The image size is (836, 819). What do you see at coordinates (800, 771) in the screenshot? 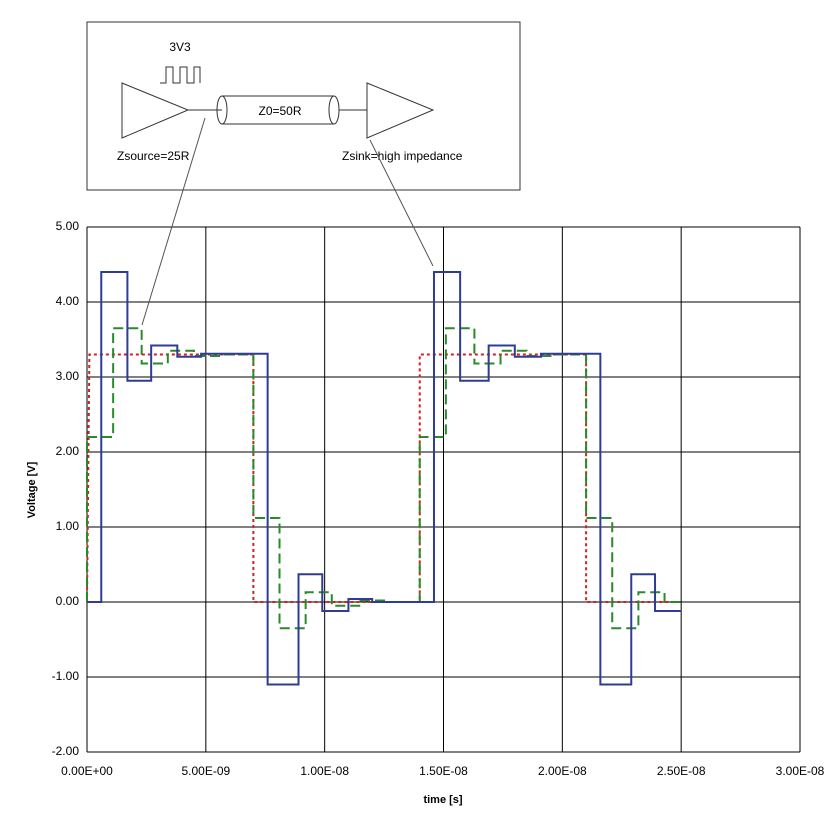
I see `x-tick-label: 3.00E-08` at bounding box center [800, 771].